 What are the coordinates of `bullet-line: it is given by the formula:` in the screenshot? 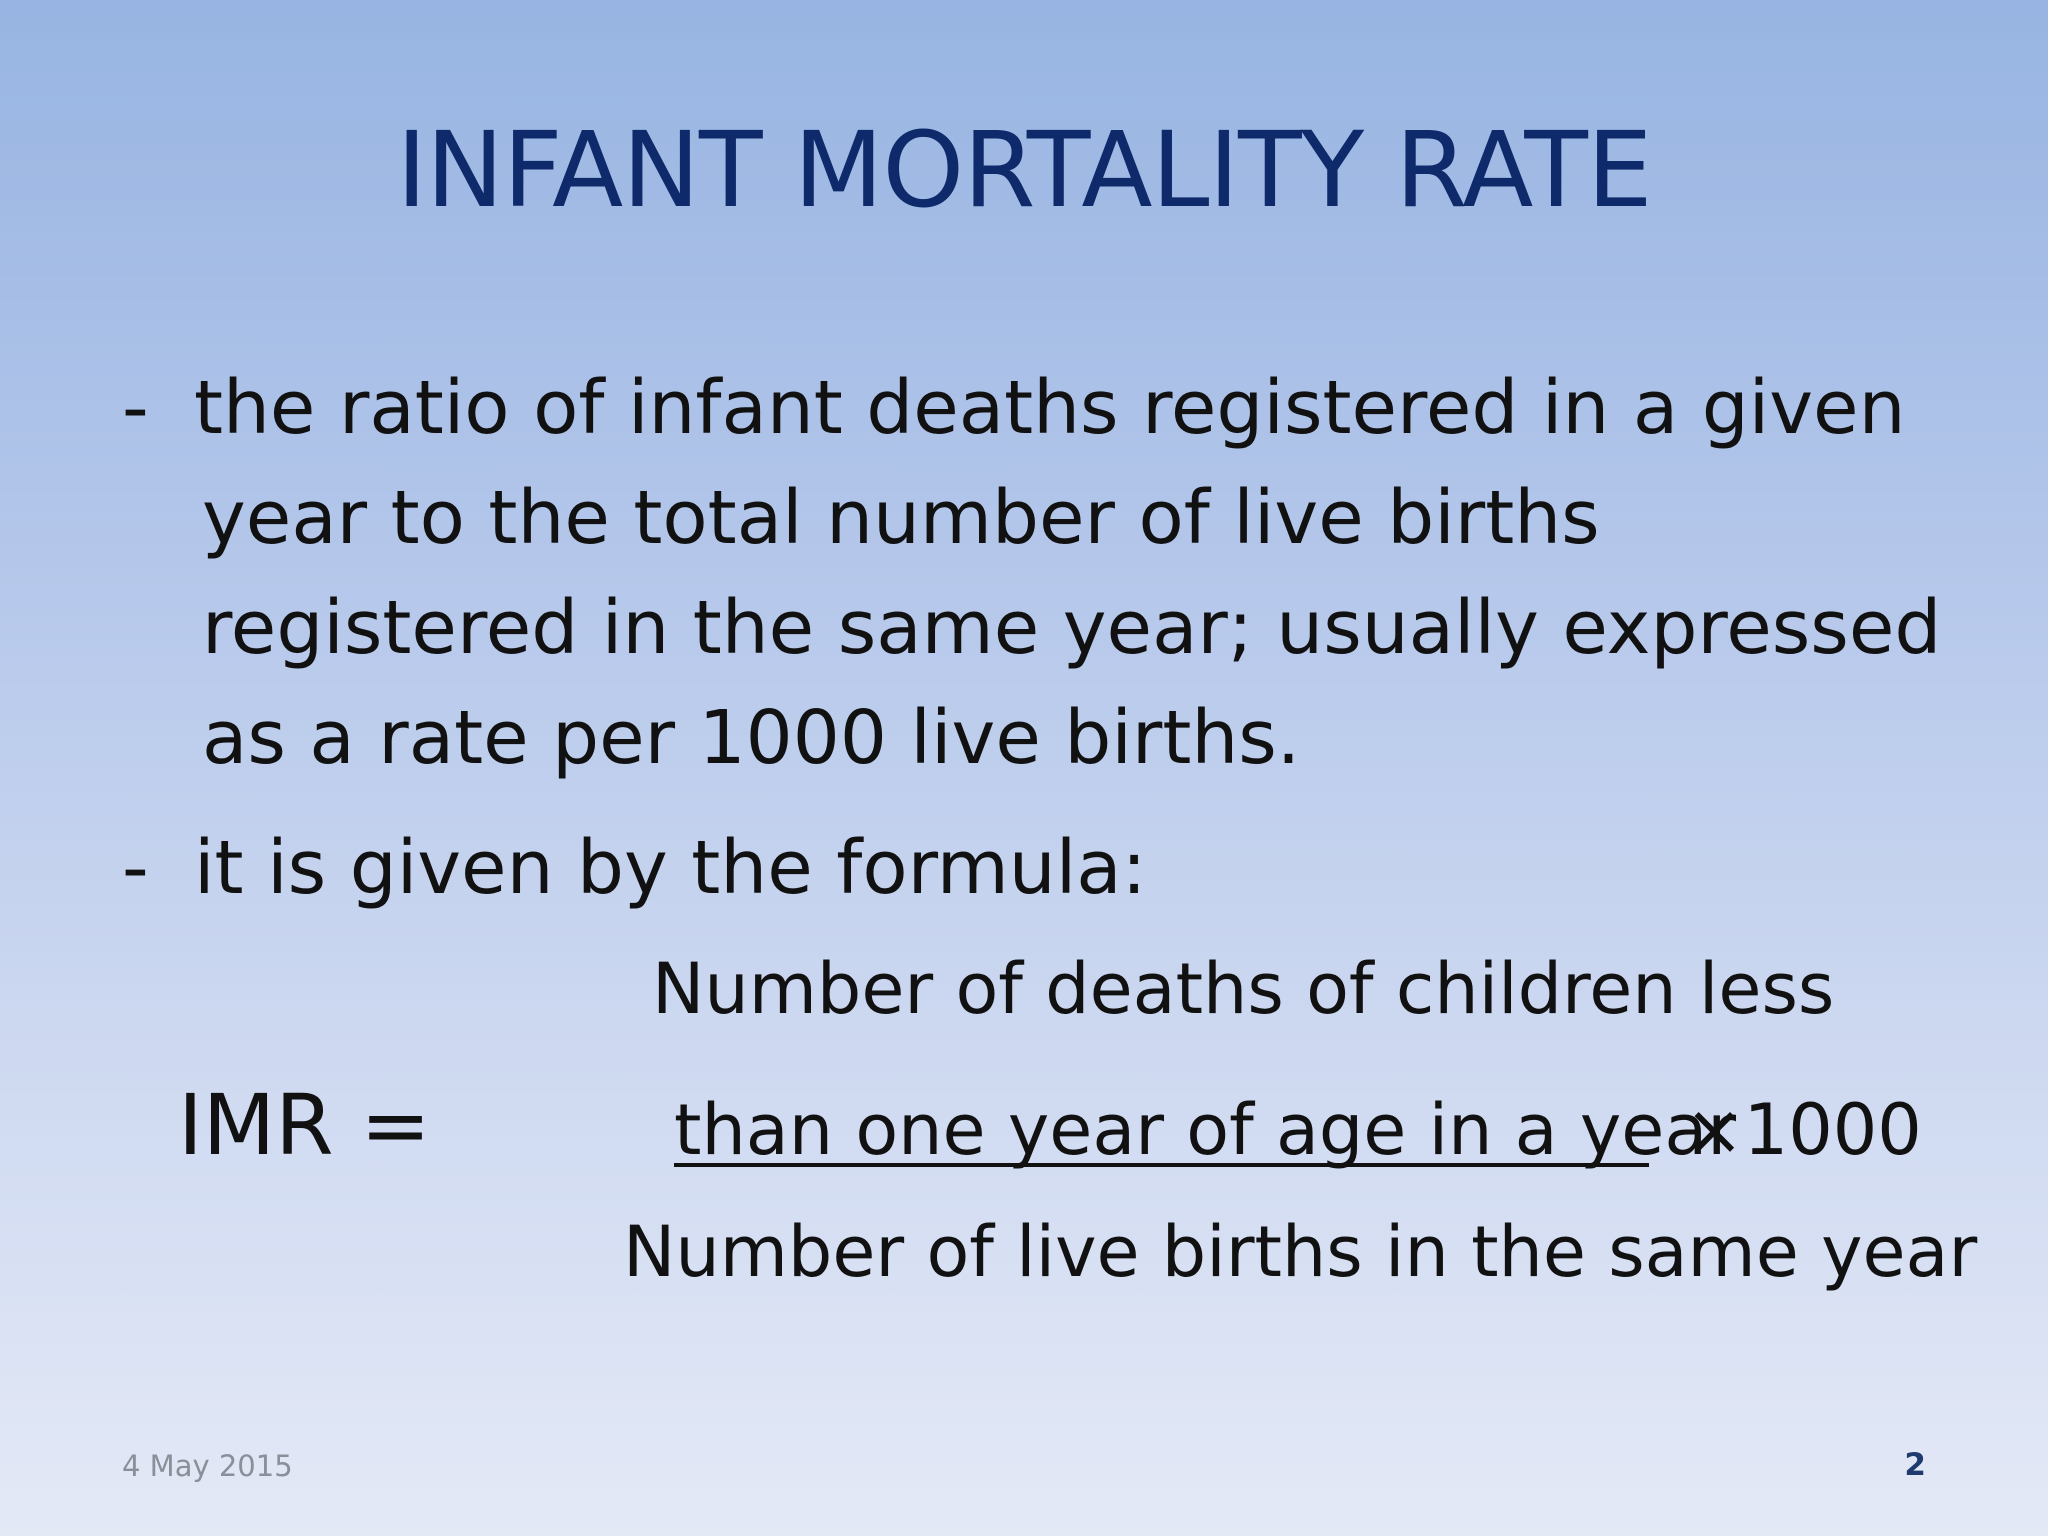 It's located at (670, 868).